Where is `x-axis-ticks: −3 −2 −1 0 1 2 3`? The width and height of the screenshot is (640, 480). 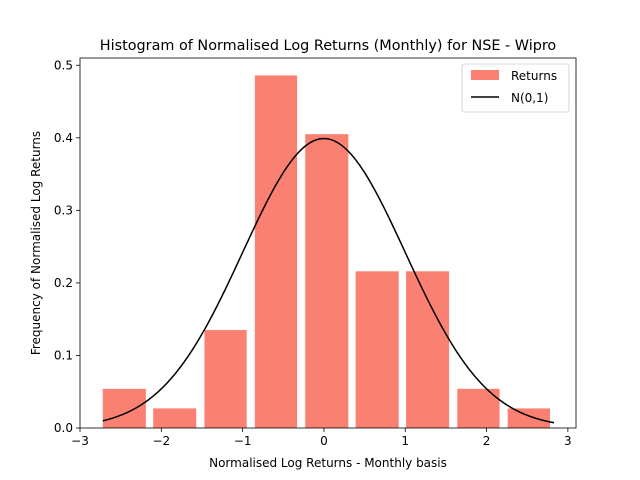
x-axis-ticks: −3 −2 −1 0 1 2 3 is located at coordinates (321, 438).